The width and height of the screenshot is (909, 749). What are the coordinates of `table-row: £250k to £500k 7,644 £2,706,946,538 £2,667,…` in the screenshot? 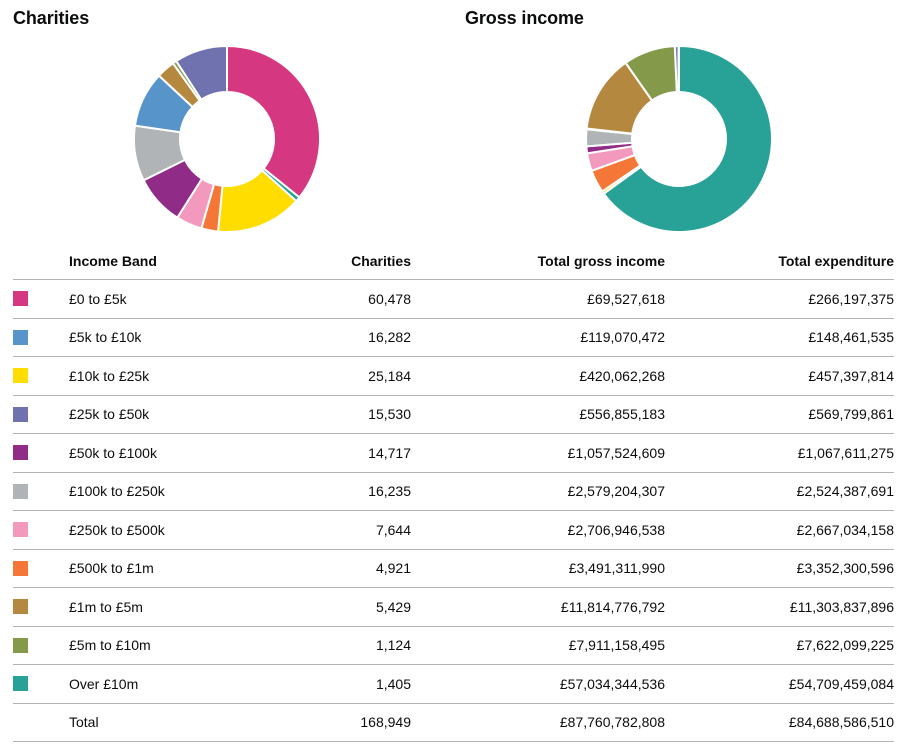 It's located at (453, 530).